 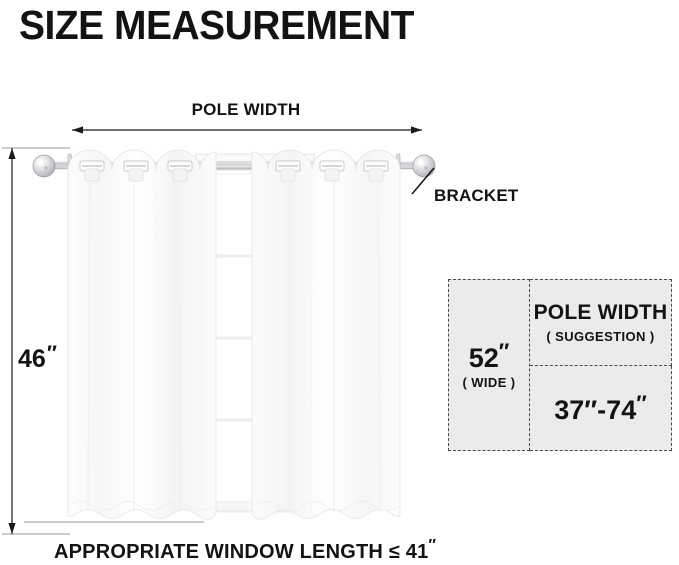 What do you see at coordinates (483, 357) in the screenshot?
I see `spec-width-number: 52` at bounding box center [483, 357].